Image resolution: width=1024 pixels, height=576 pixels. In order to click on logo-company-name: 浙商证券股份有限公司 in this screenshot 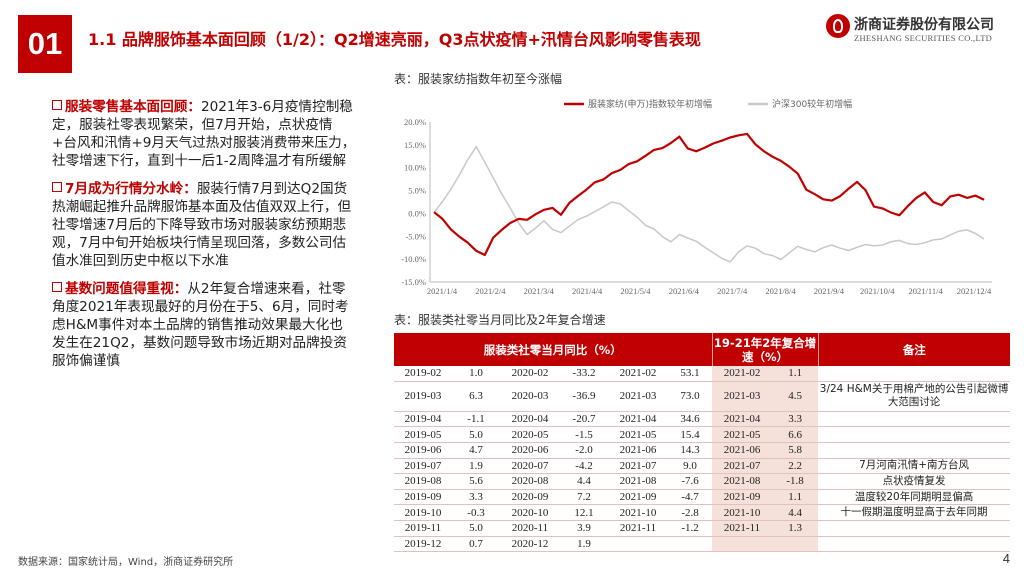, I will do `click(924, 25)`.